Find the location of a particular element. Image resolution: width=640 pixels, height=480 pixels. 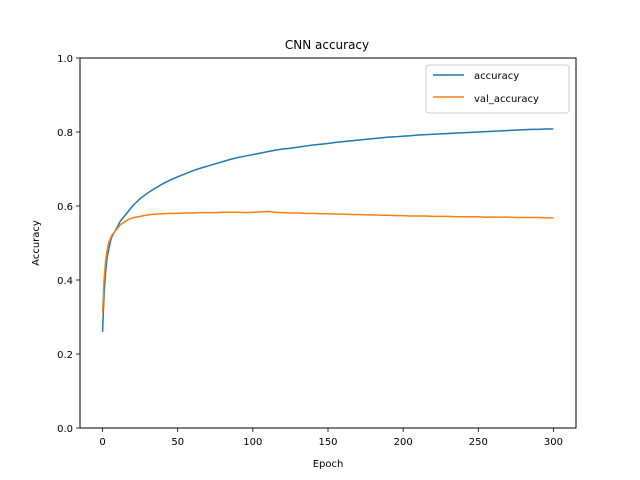

y-tick-label: 1.0 is located at coordinates (65, 59).